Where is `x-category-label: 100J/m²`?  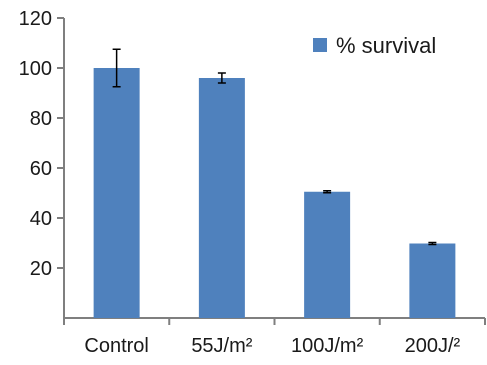 x-category-label: 100J/m² is located at coordinates (327, 346).